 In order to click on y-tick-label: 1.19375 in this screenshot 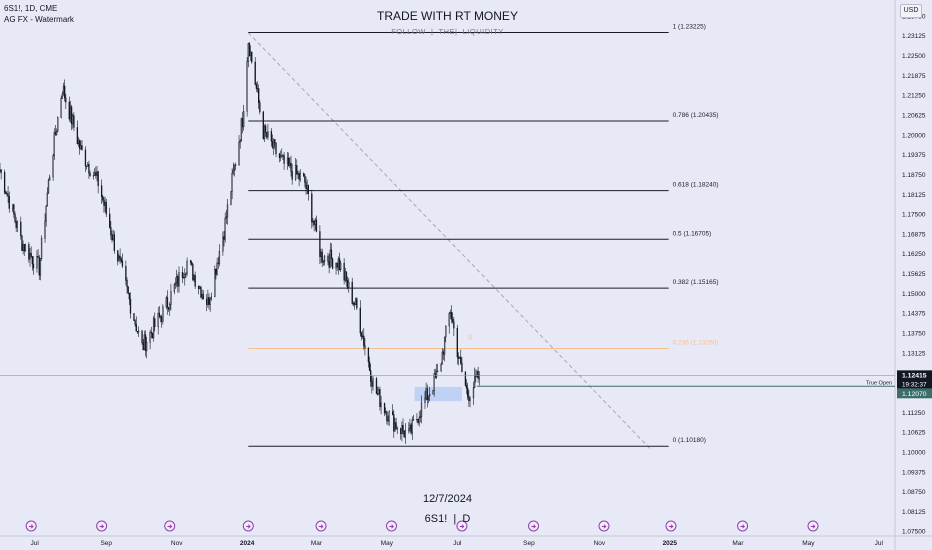, I will do `click(914, 155)`.